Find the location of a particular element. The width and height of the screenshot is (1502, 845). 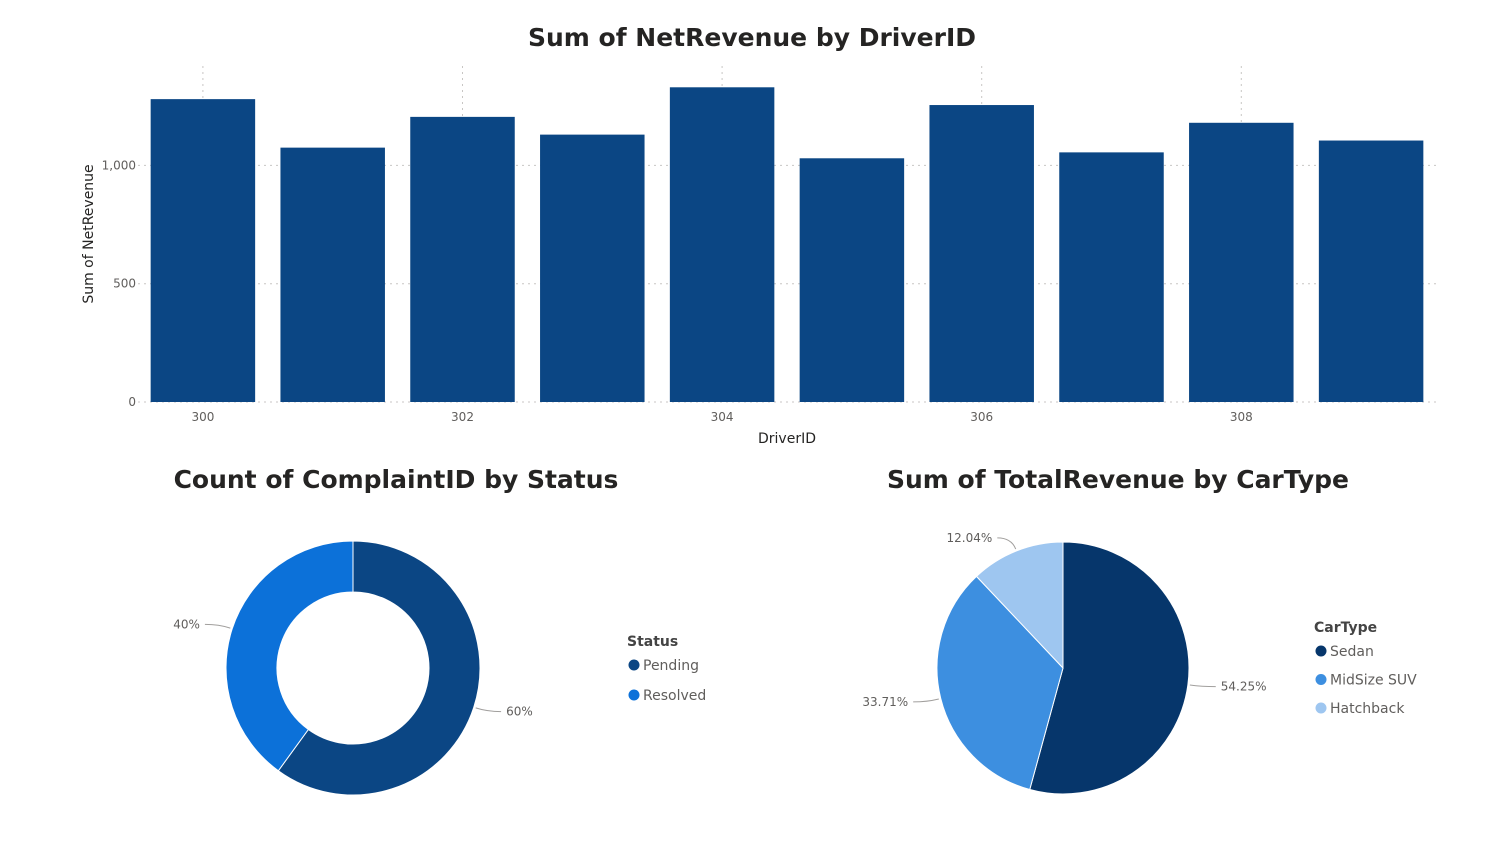

pie-data-label: 54.25% is located at coordinates (1244, 687).